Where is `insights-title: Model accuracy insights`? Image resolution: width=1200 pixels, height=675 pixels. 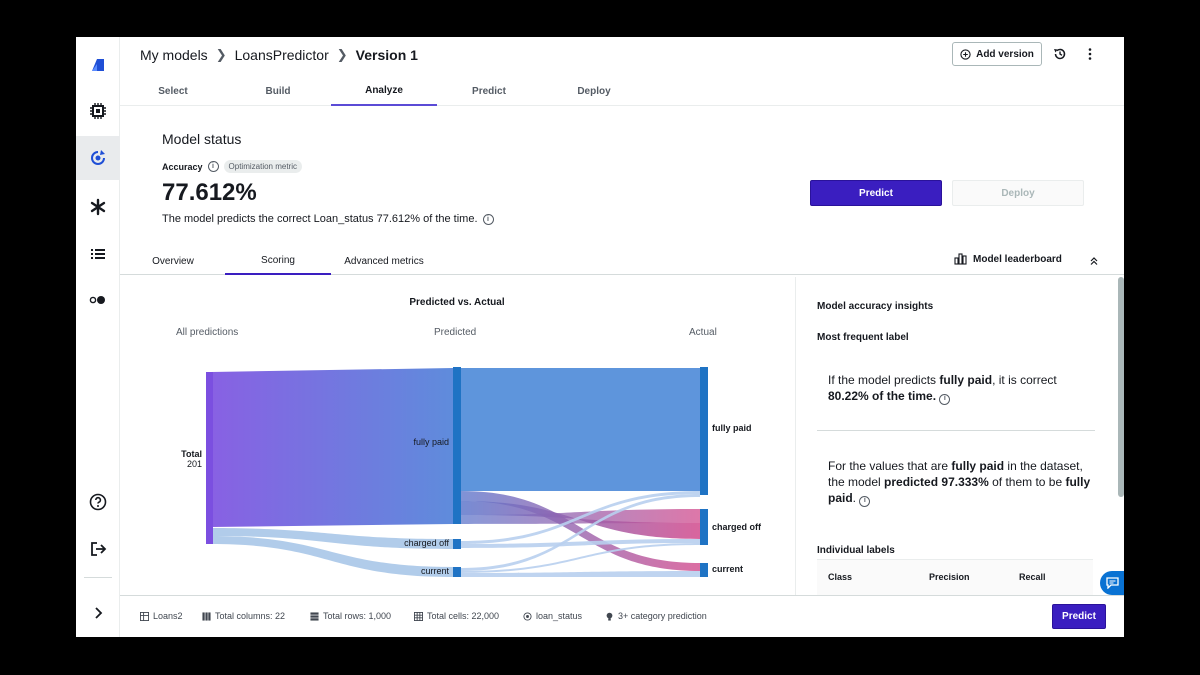
insights-title: Model accuracy insights is located at coordinates (875, 306).